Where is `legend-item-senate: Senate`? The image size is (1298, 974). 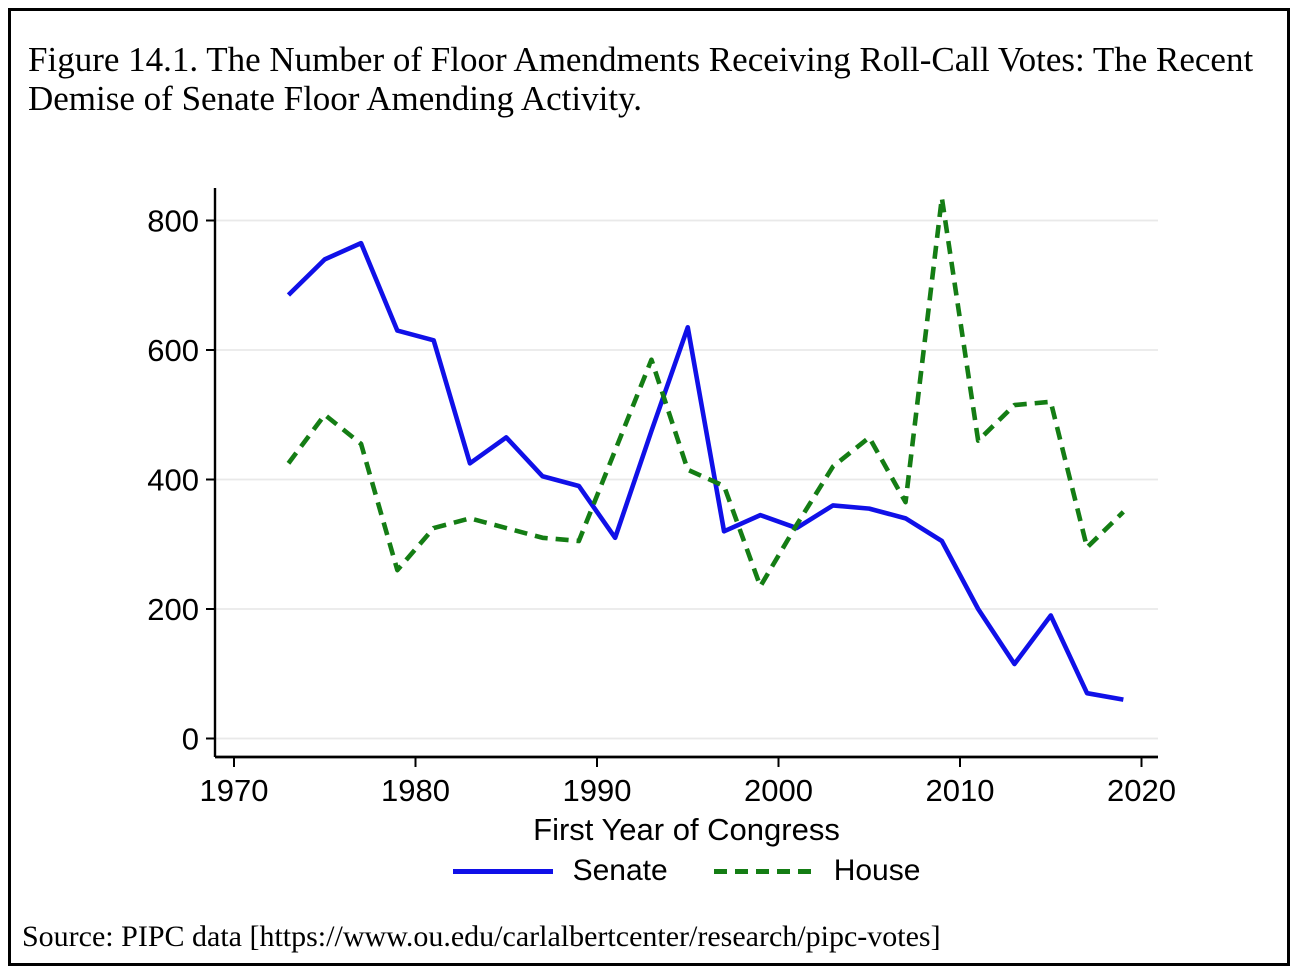
legend-item-senate: Senate is located at coordinates (560, 871).